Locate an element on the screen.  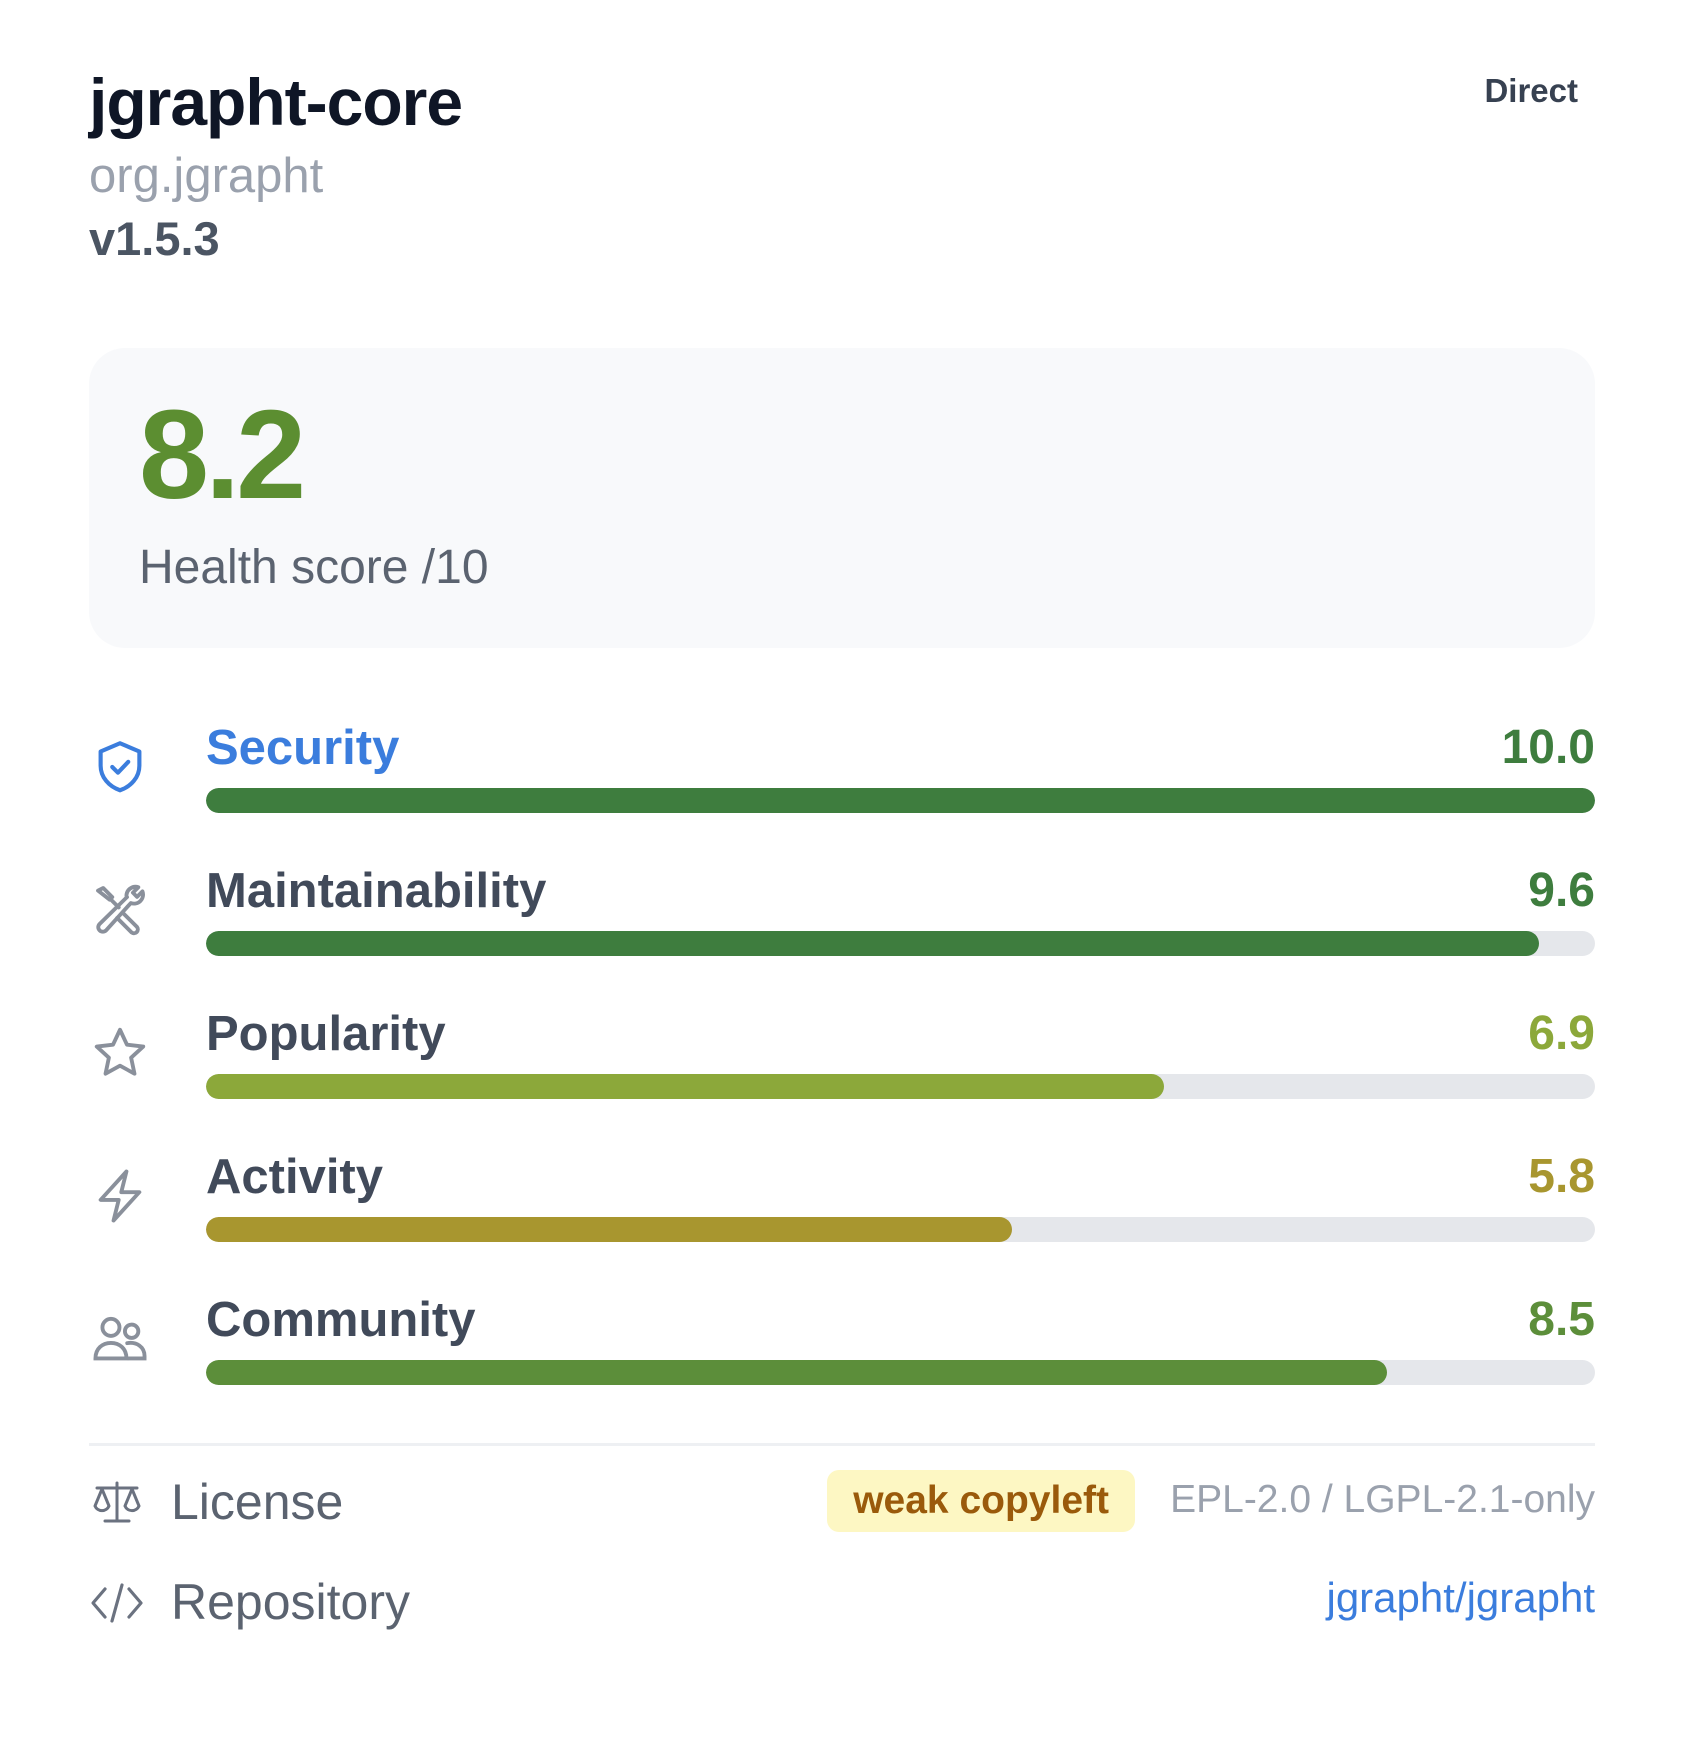
code-icon is located at coordinates (117, 1603).